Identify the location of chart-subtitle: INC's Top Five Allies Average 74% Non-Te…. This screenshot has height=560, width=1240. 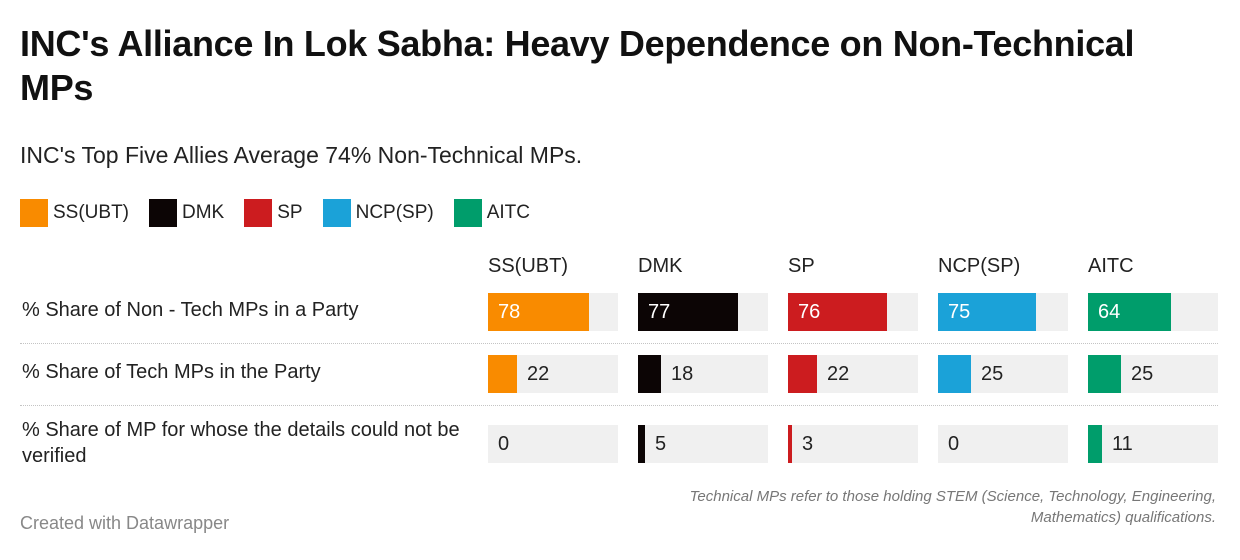
(301, 155).